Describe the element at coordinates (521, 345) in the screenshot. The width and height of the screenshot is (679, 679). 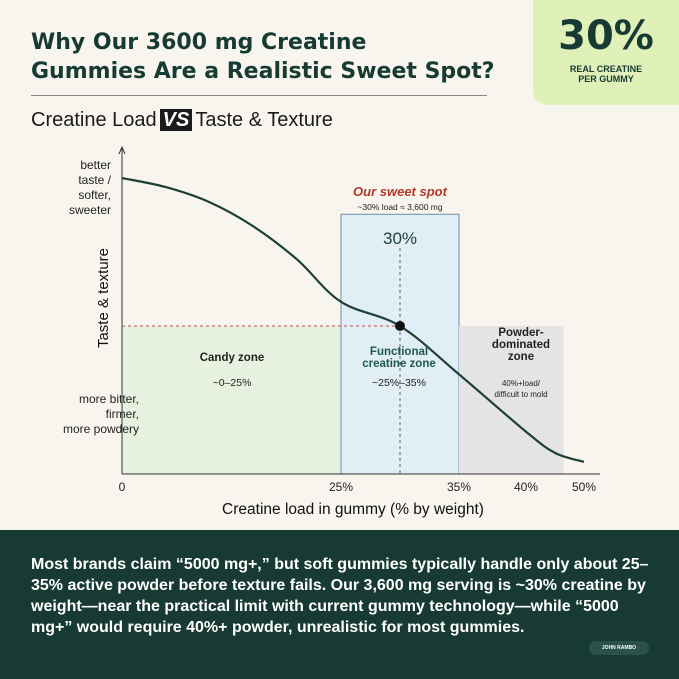
I see `powder-zone-label-2: dominated` at that location.